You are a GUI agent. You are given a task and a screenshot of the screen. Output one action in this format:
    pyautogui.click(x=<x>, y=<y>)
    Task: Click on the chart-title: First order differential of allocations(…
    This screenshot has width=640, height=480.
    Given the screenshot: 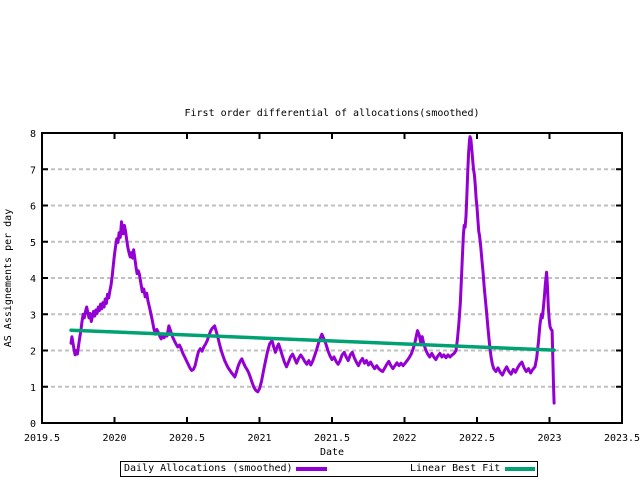 What is the action you would take?
    pyautogui.click(x=332, y=113)
    